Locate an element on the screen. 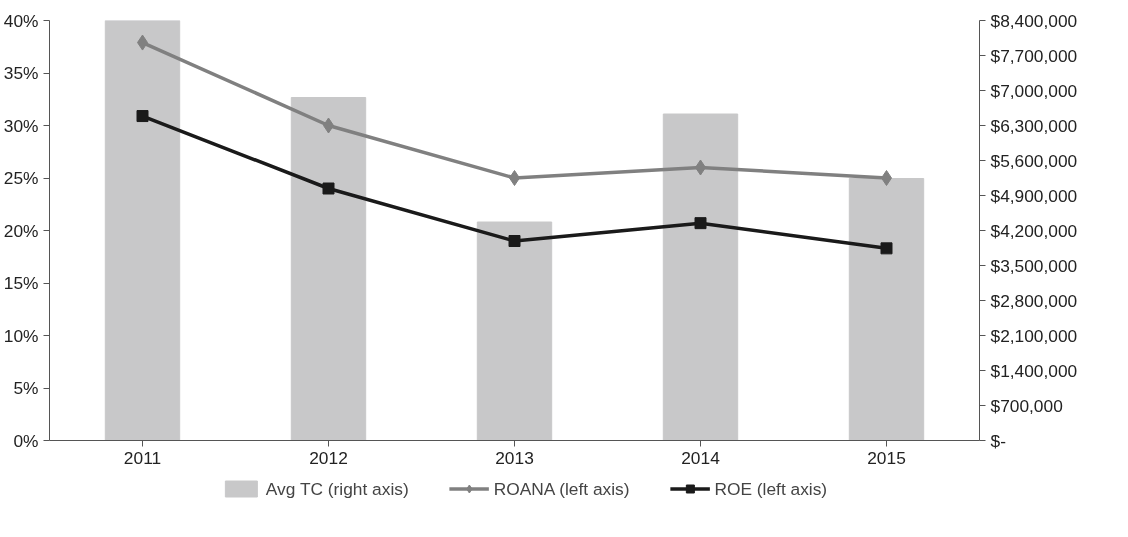 This screenshot has height=537, width=1128. y-tick-label: 10% is located at coordinates (21, 335).